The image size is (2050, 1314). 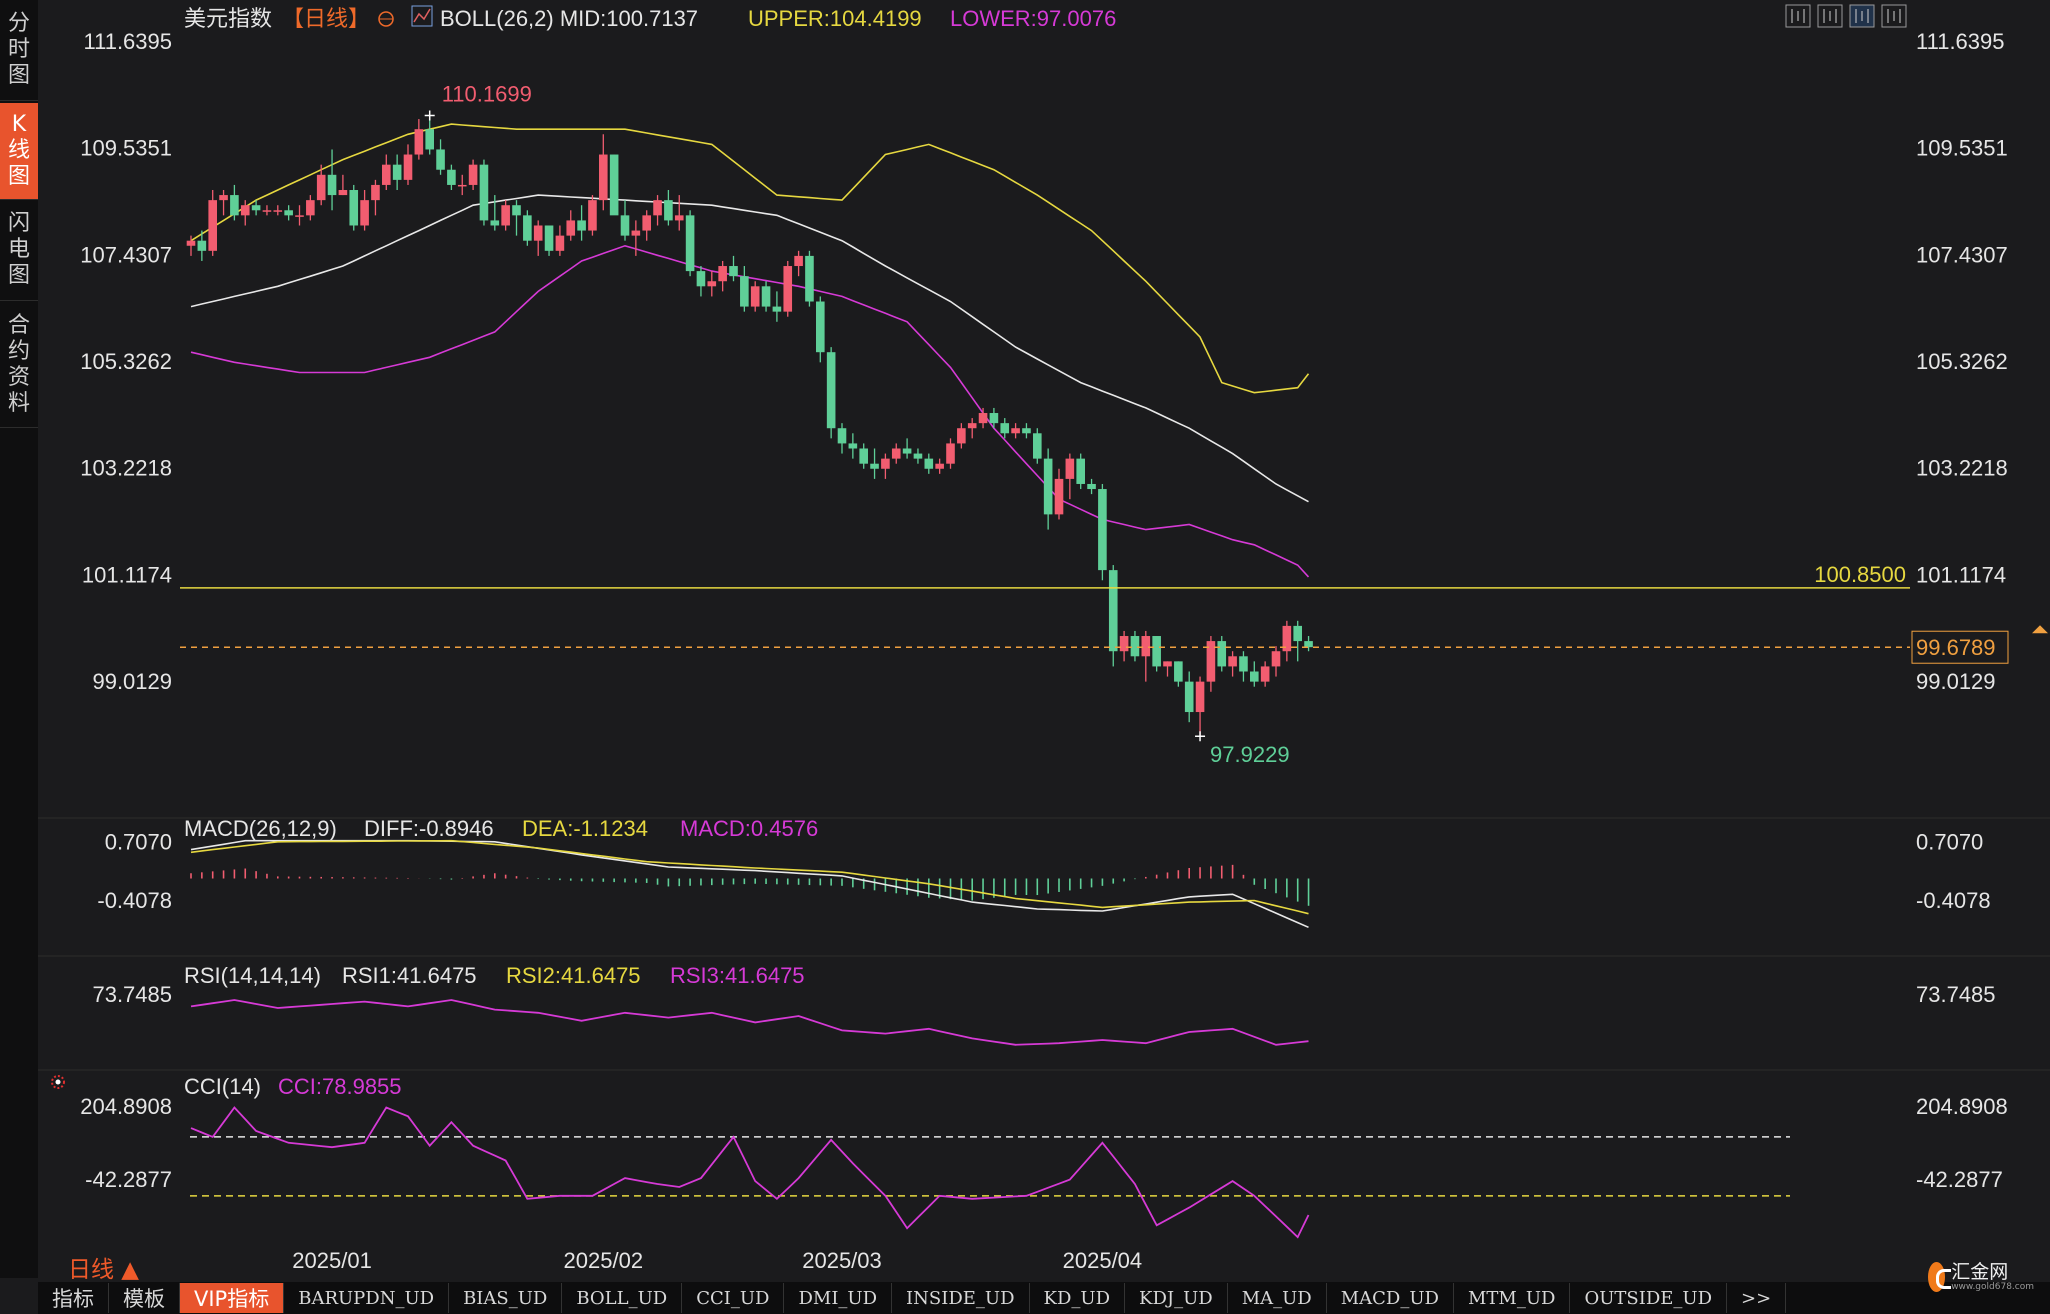 I want to click on level-line-label: 100.8500, so click(x=1860, y=574).